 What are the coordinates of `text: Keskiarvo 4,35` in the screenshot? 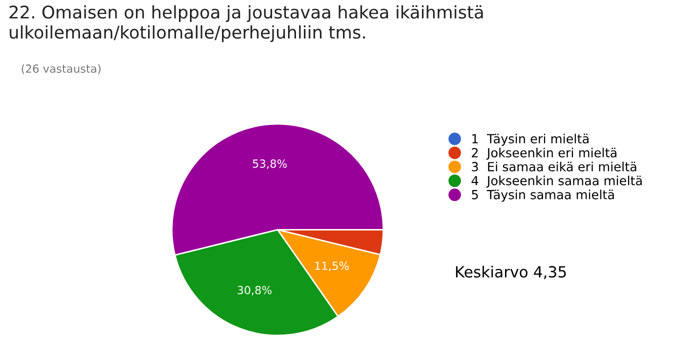 It's located at (511, 273).